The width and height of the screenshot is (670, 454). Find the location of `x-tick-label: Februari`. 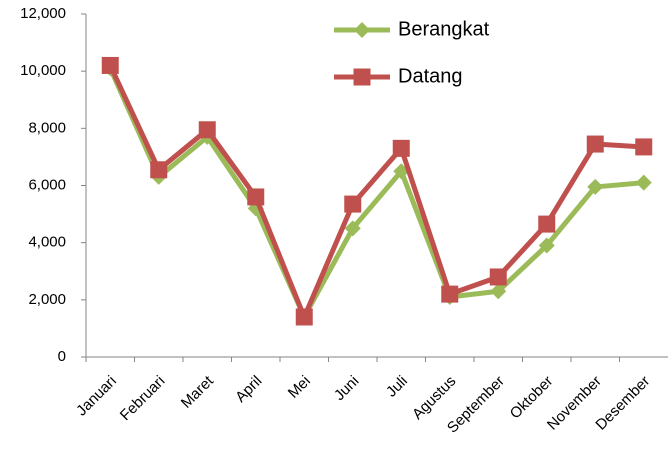

x-tick-label: Februari is located at coordinates (143, 399).